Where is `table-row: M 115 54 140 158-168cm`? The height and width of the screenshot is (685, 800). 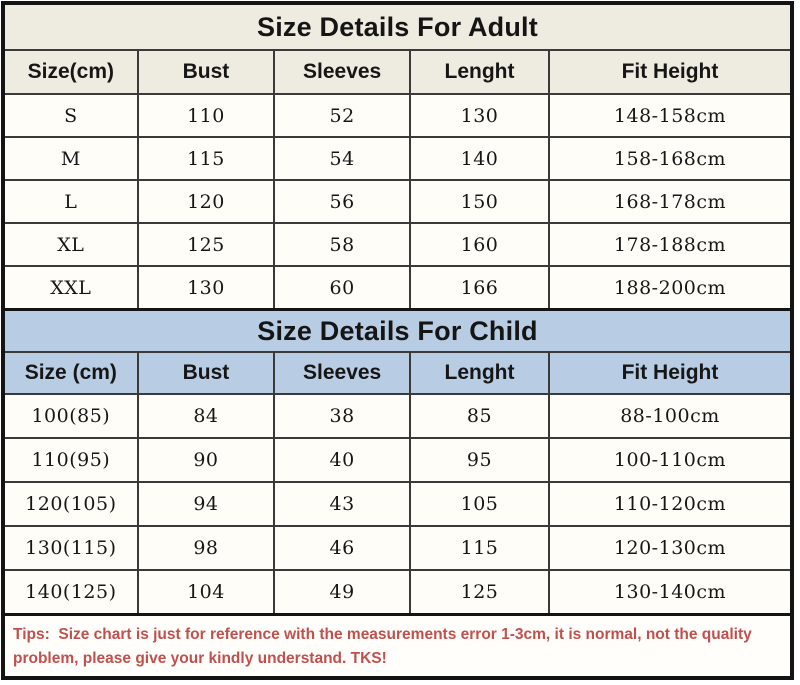 table-row: M 115 54 140 158-168cm is located at coordinates (397, 158).